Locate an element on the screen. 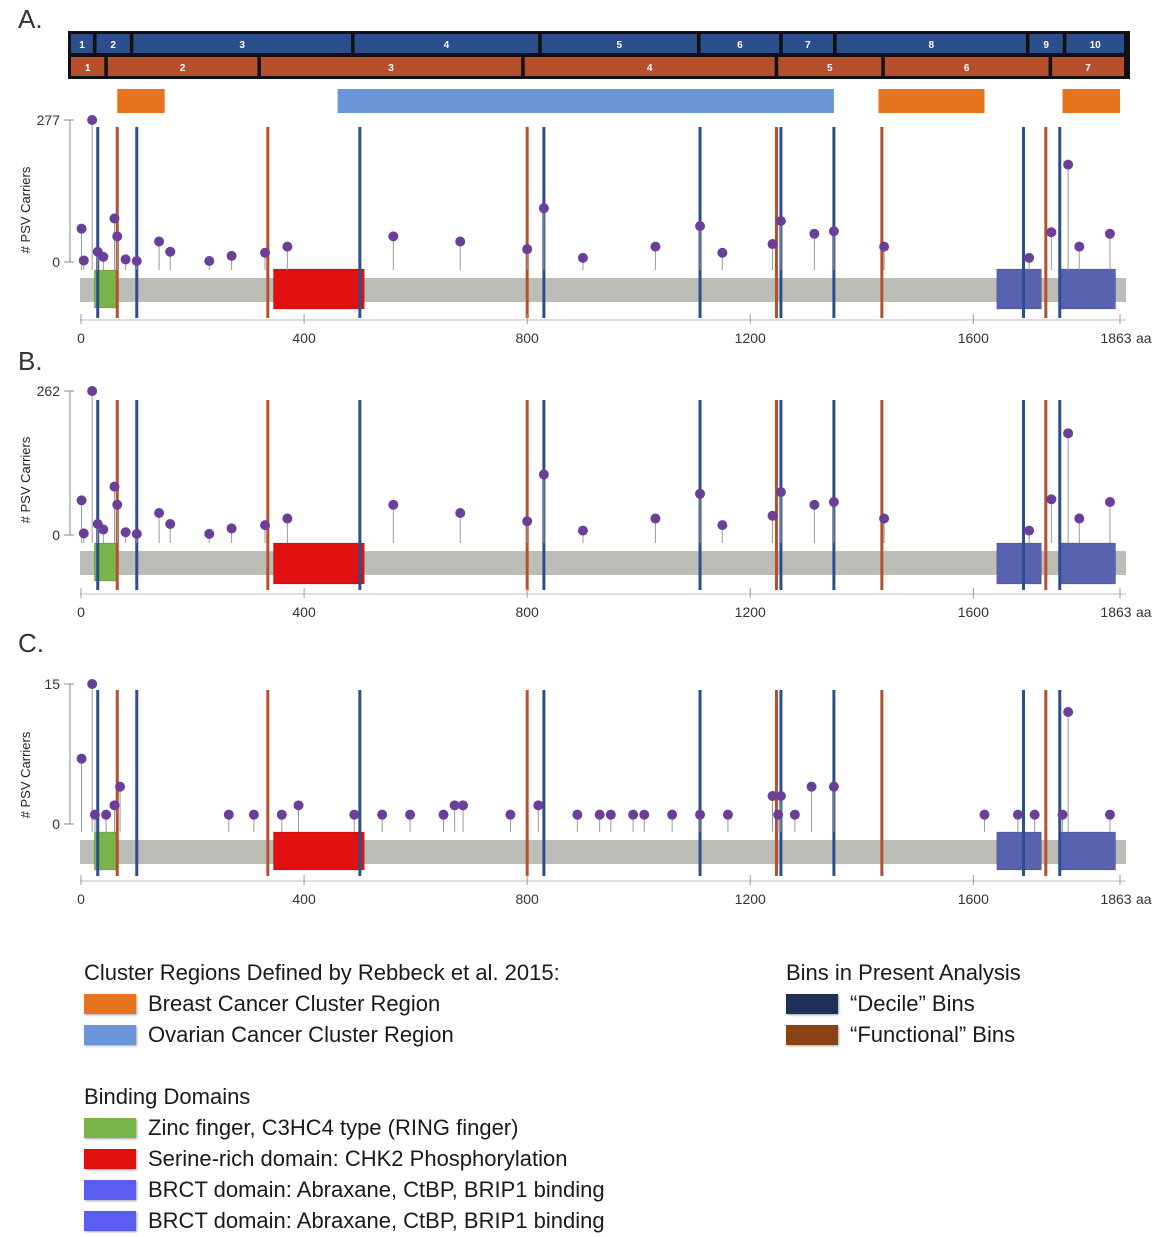  legend-item-decile: “Decile” Bins is located at coordinates (903, 1003).